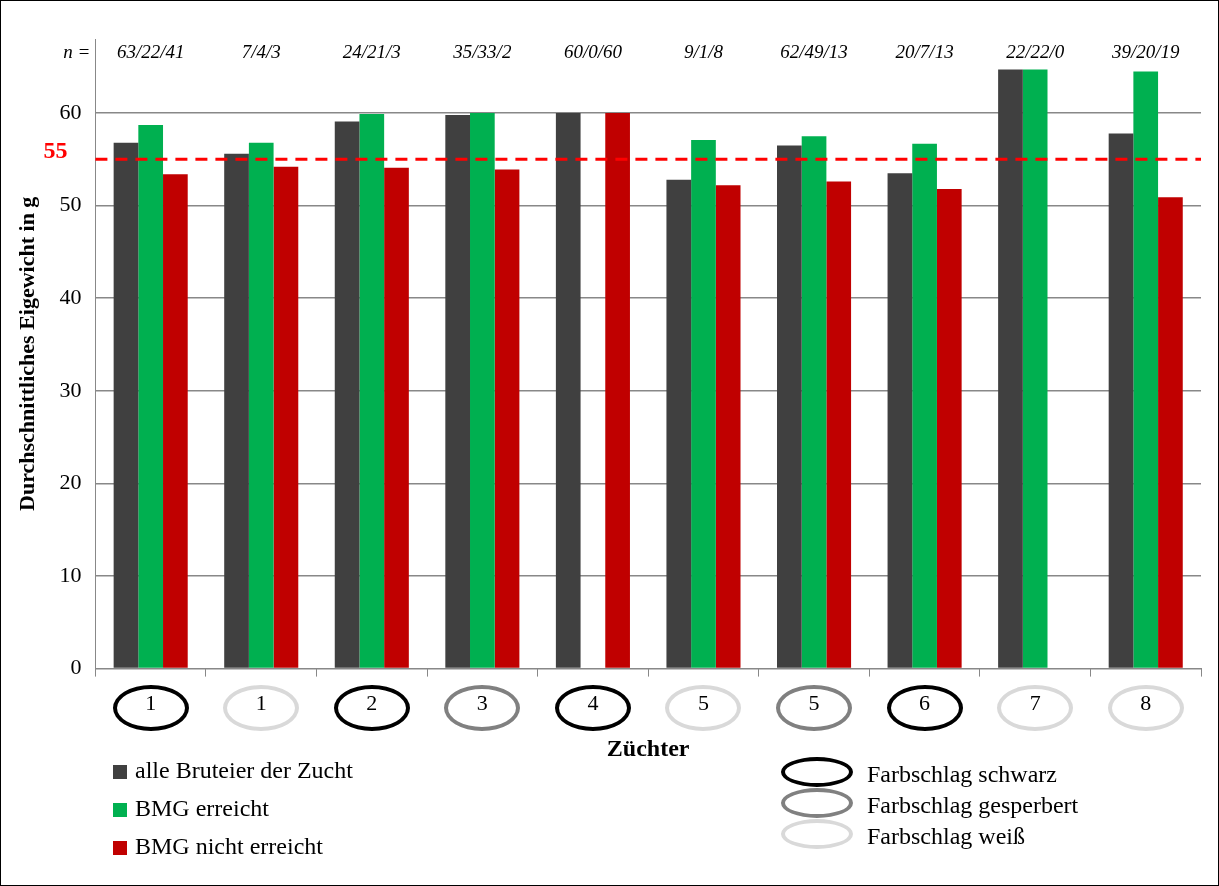  I want to click on annotation: 7/4/3, so click(261, 51).